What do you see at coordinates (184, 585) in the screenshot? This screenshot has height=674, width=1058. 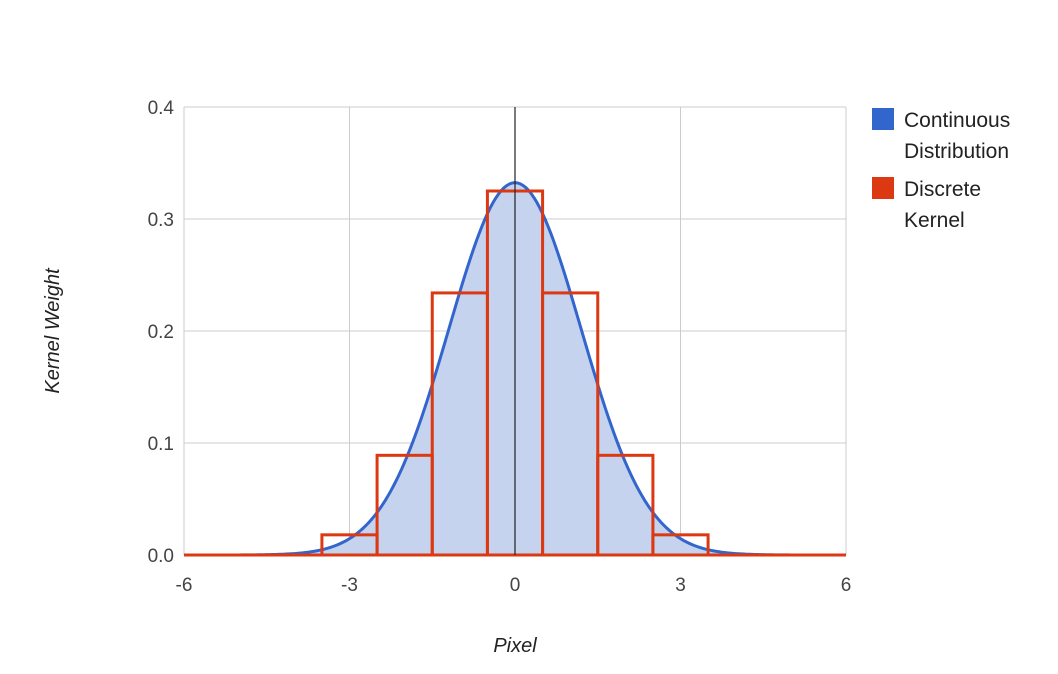 I see `x-tick-label: -6` at bounding box center [184, 585].